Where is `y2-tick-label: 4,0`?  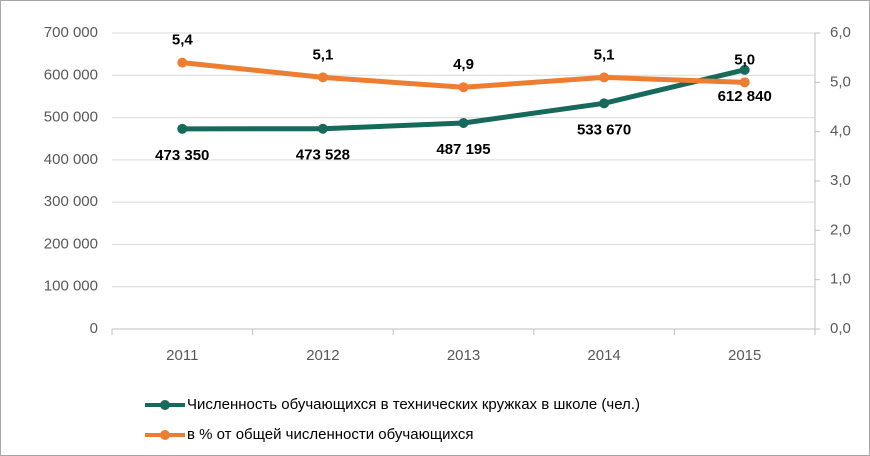
y2-tick-label: 4,0 is located at coordinates (840, 131).